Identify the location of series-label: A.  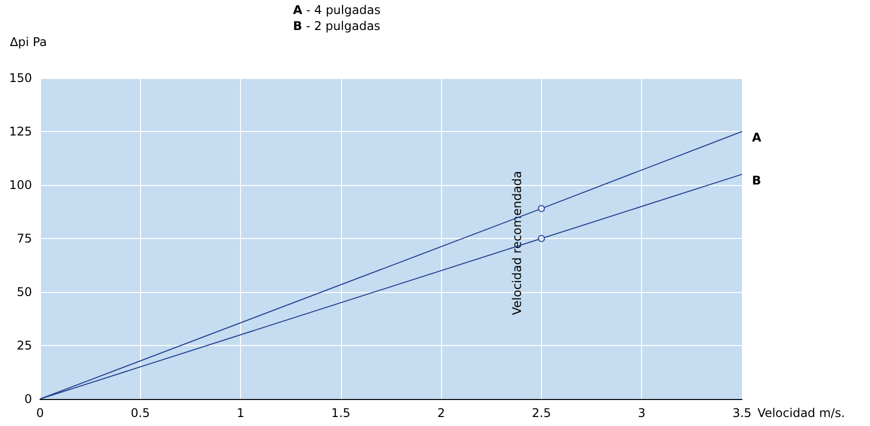
(757, 137).